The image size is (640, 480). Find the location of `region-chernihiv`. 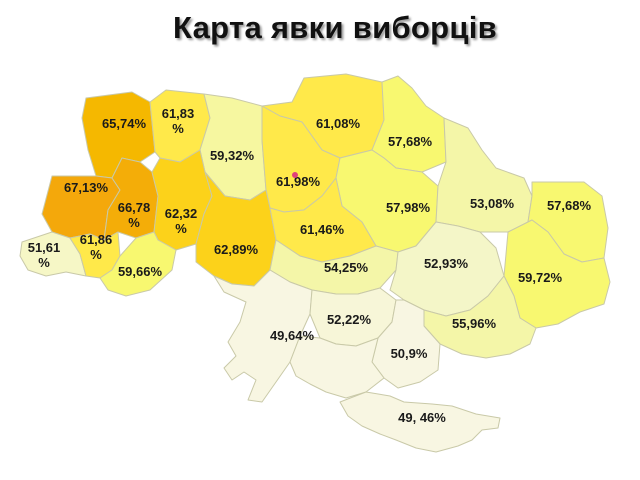

region-chernihiv is located at coordinates (409, 124).